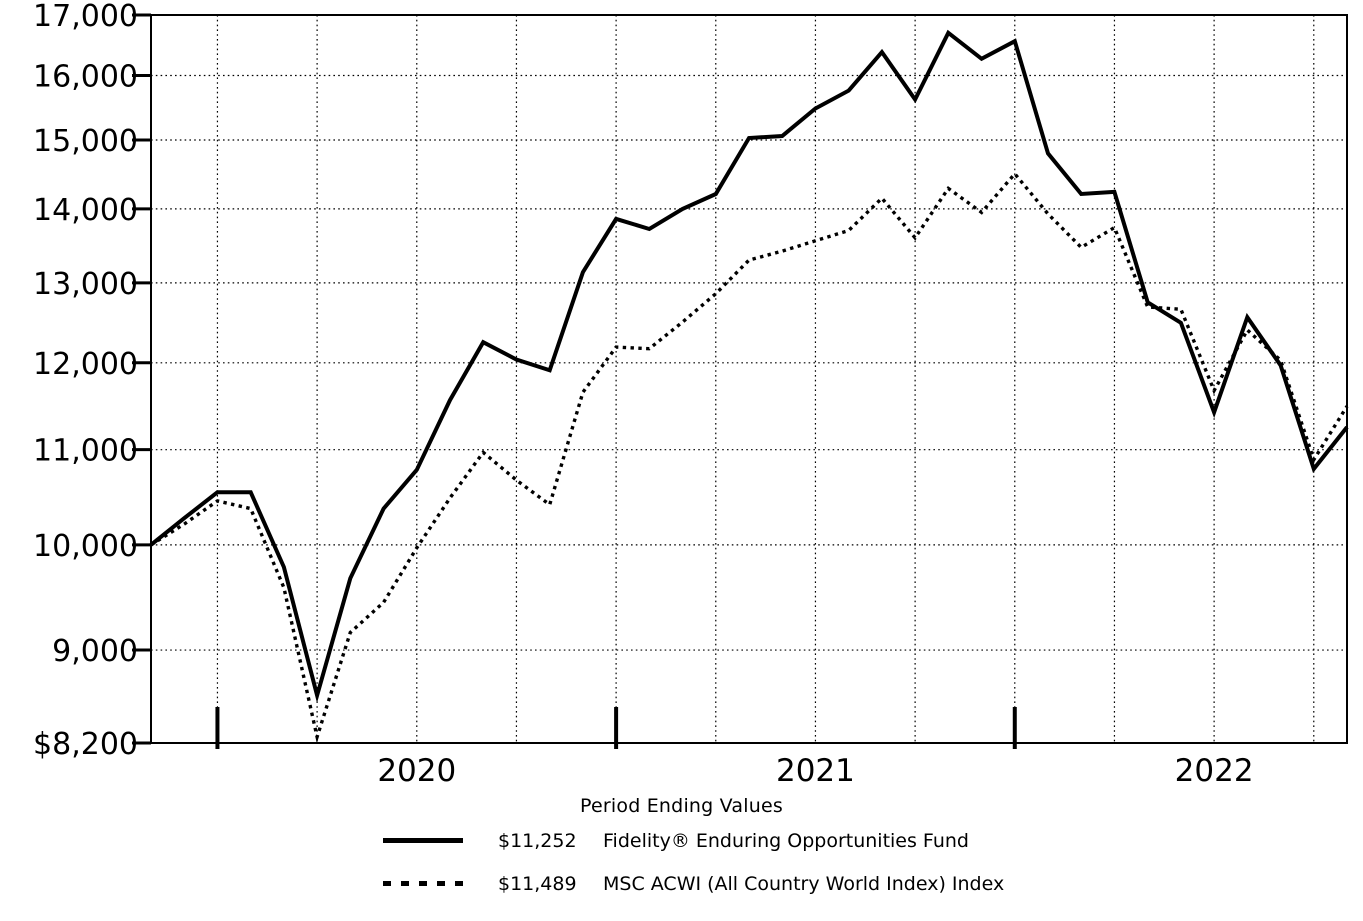  I want to click on y-axis-label: 13,000, so click(85, 284).